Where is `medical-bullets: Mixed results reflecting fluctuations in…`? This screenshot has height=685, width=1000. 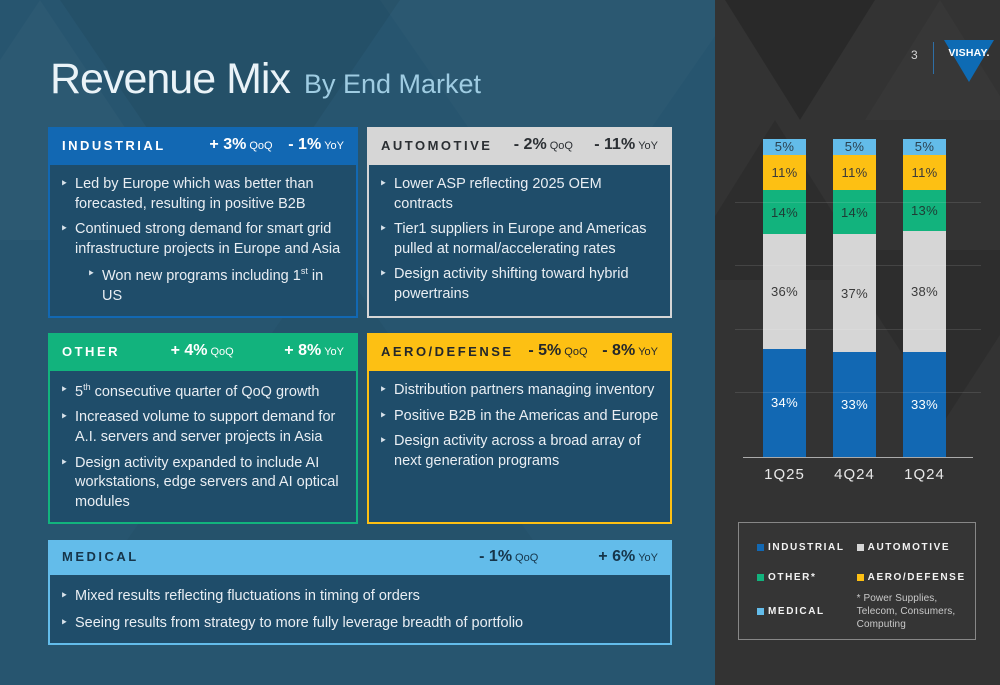 medical-bullets: Mixed results reflecting fluctuations in… is located at coordinates (359, 610).